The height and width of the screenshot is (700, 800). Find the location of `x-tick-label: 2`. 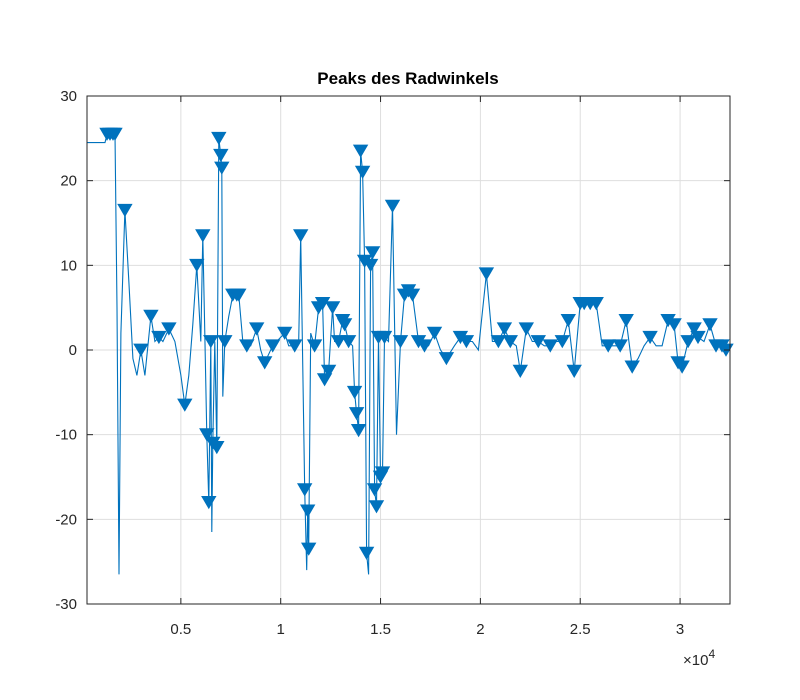

x-tick-label: 2 is located at coordinates (480, 629).